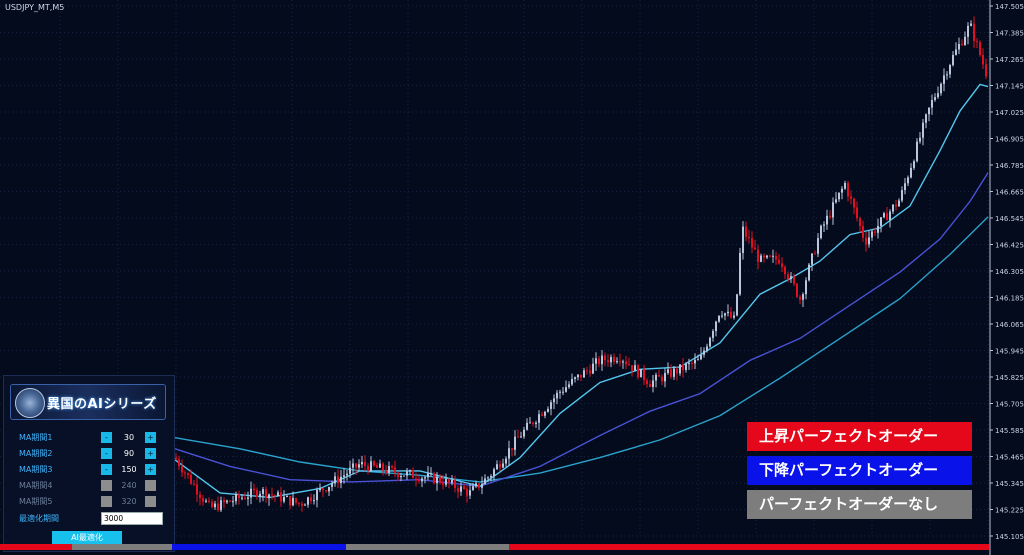 The height and width of the screenshot is (555, 1024). I want to click on ma-period-5-increment-button: +, so click(150, 501).